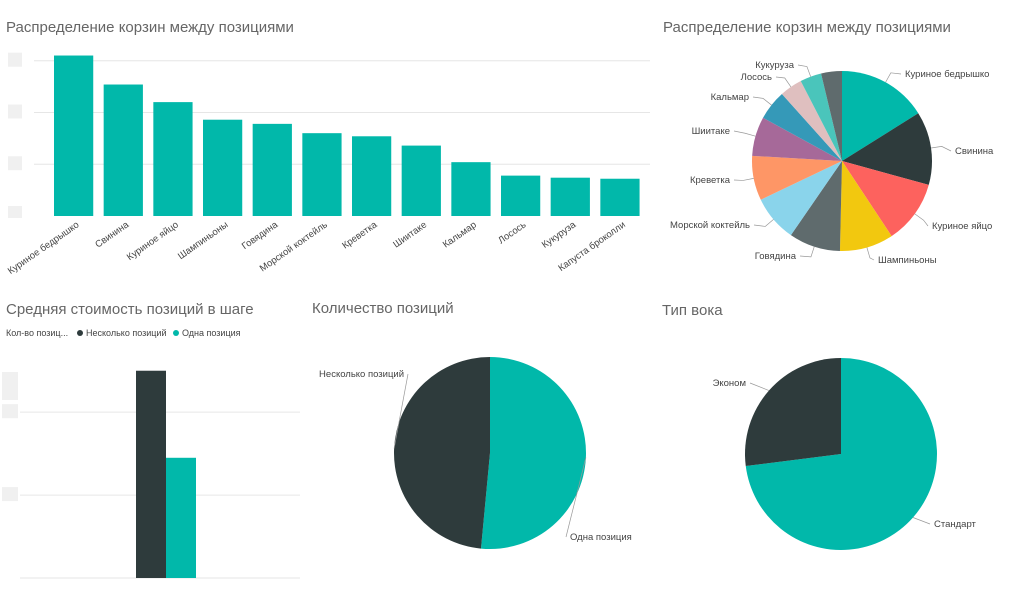 This screenshot has width=1024, height=590. Describe the element at coordinates (460, 234) in the screenshot. I see `x-tick-label: Кальмар` at that location.